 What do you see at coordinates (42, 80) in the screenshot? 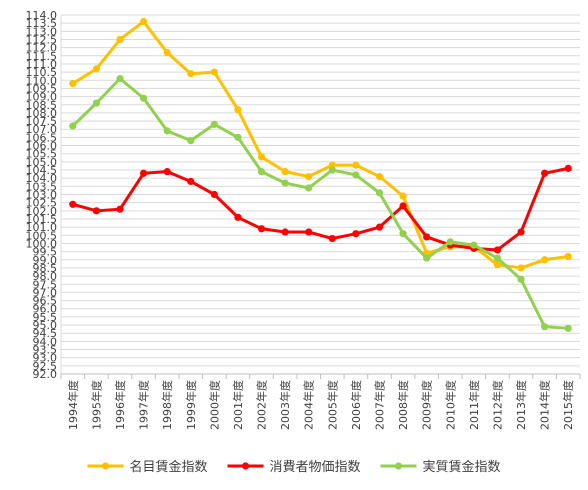
I see `y-tick-label: 110.0` at bounding box center [42, 80].